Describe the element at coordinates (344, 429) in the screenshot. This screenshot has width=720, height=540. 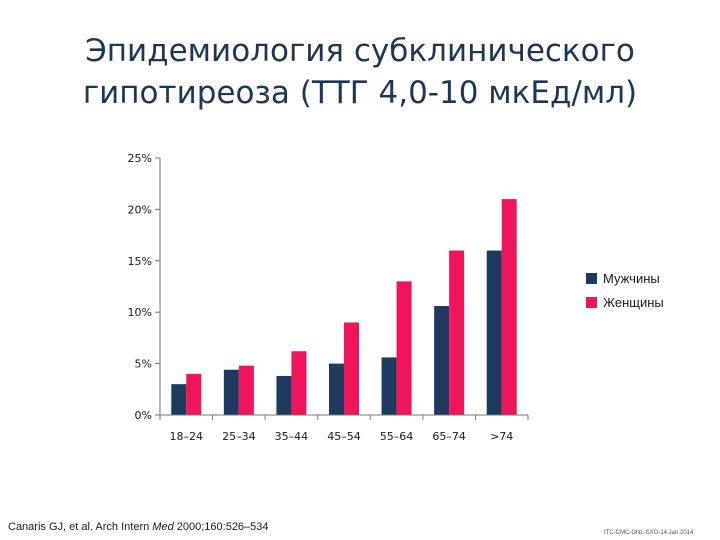
I see `x-axis: 18–24 25–34 35–44 45–54 55–64 65–74 >74` at that location.